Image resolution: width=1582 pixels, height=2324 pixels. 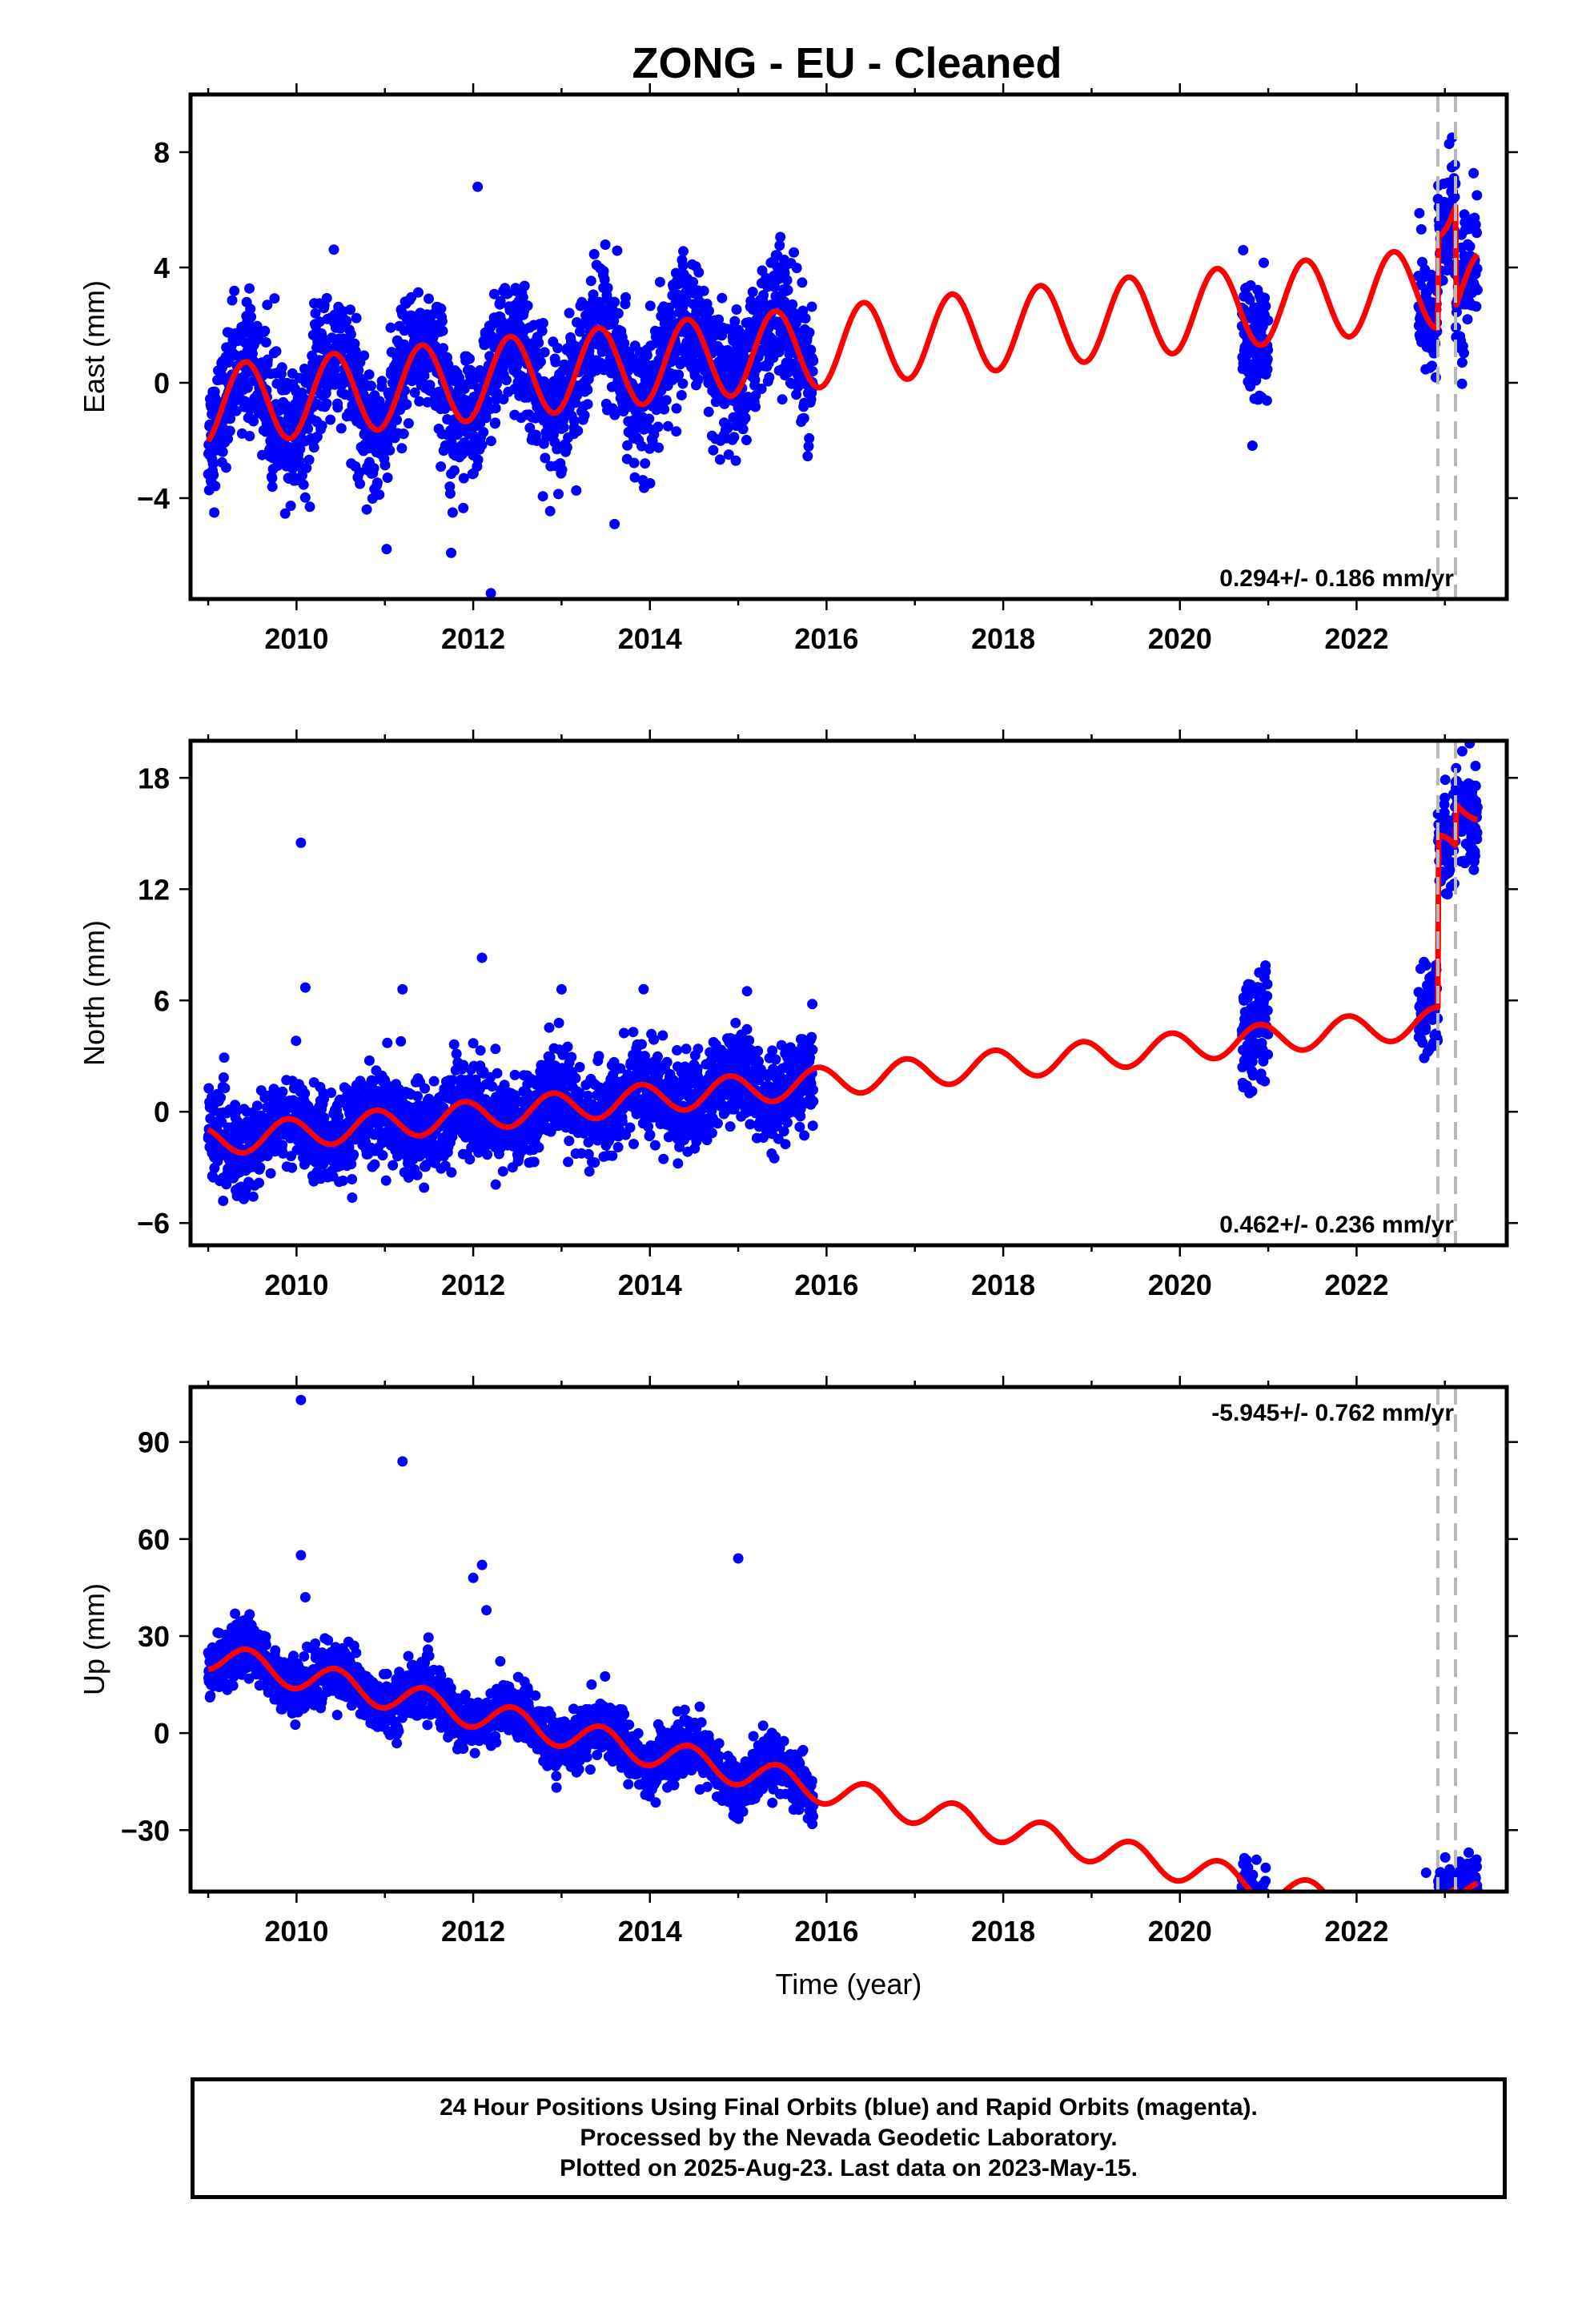 What do you see at coordinates (1356, 638) in the screenshot?
I see `x-tick-label: 2022` at bounding box center [1356, 638].